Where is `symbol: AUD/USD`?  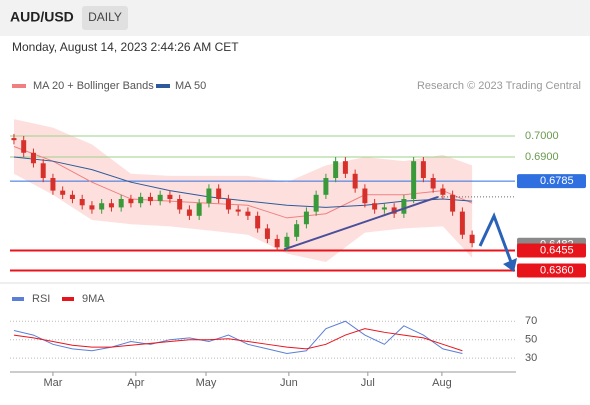 symbol: AUD/USD is located at coordinates (42, 17).